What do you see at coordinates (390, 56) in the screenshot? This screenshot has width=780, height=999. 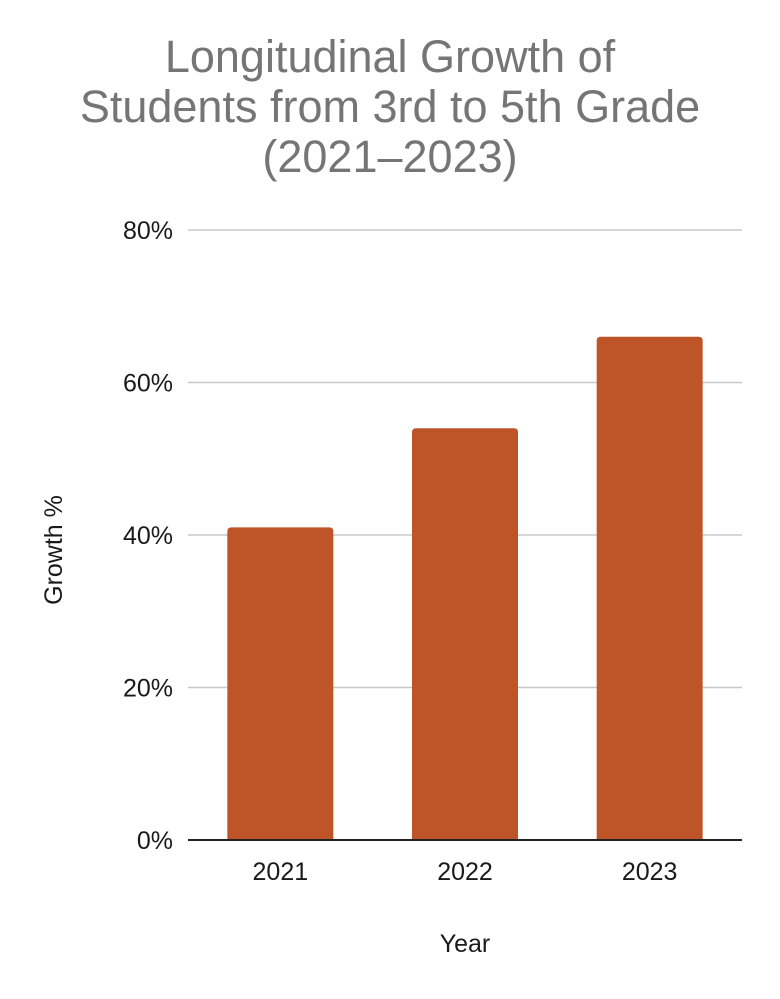 I see `chart-title-line-1: Longitudinal Growth of` at bounding box center [390, 56].